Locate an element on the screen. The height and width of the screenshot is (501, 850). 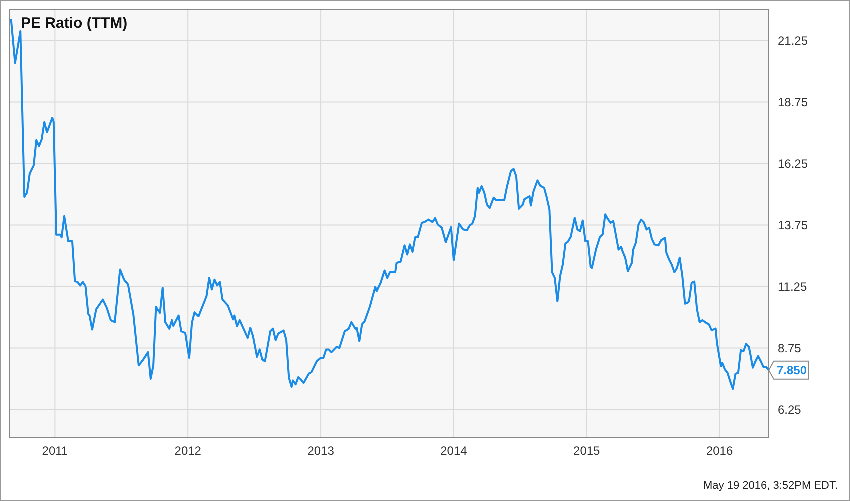
y-tick-label: 8.75 is located at coordinates (790, 348).